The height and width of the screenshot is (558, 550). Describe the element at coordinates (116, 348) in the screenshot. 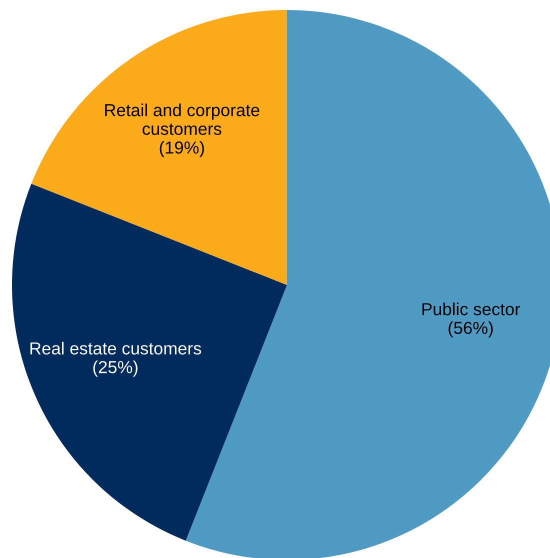

I see `slice-label: Real estate customers` at that location.